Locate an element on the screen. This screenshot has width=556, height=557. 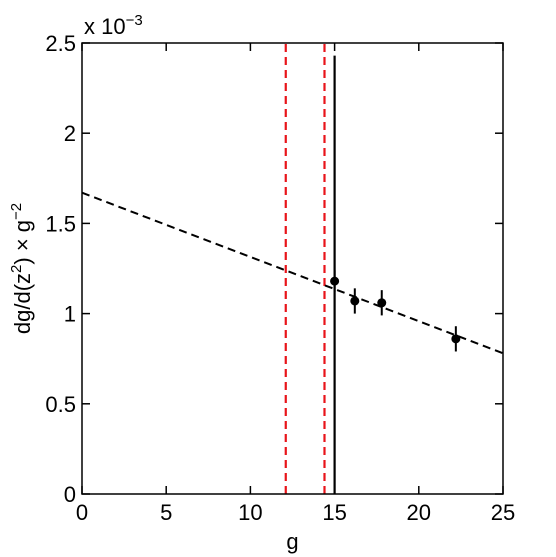
x-tick-label-1: 5 is located at coordinates (166, 512).